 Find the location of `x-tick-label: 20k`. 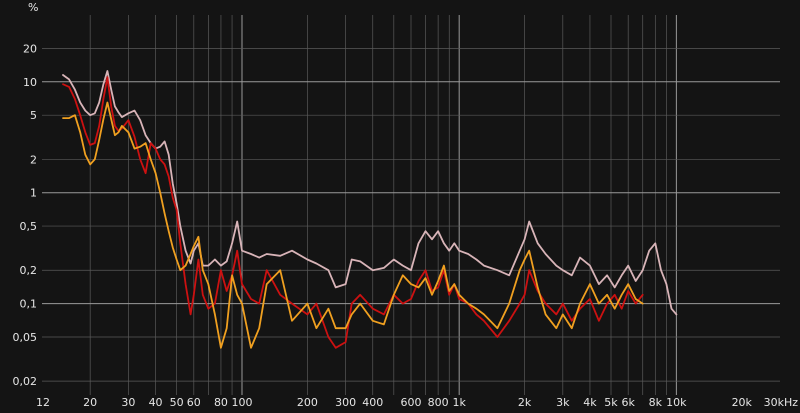

x-tick-label: 20k is located at coordinates (742, 402).